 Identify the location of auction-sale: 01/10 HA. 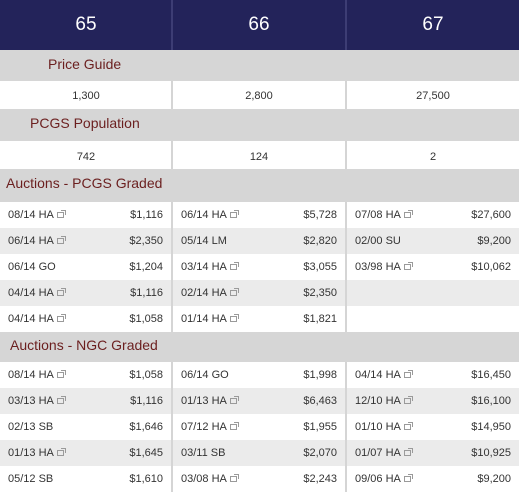
(384, 427).